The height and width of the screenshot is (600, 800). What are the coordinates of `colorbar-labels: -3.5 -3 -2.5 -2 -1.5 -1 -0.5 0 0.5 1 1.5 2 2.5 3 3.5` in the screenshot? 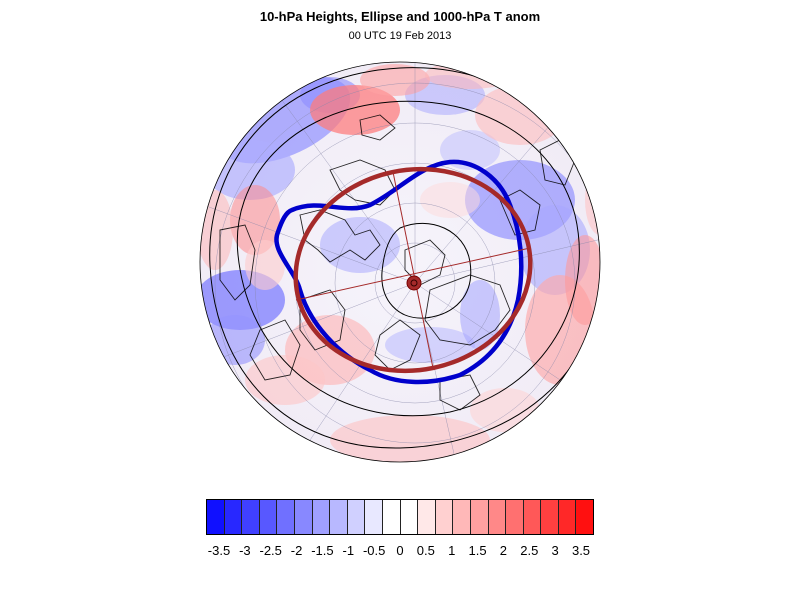 It's located at (400, 552).